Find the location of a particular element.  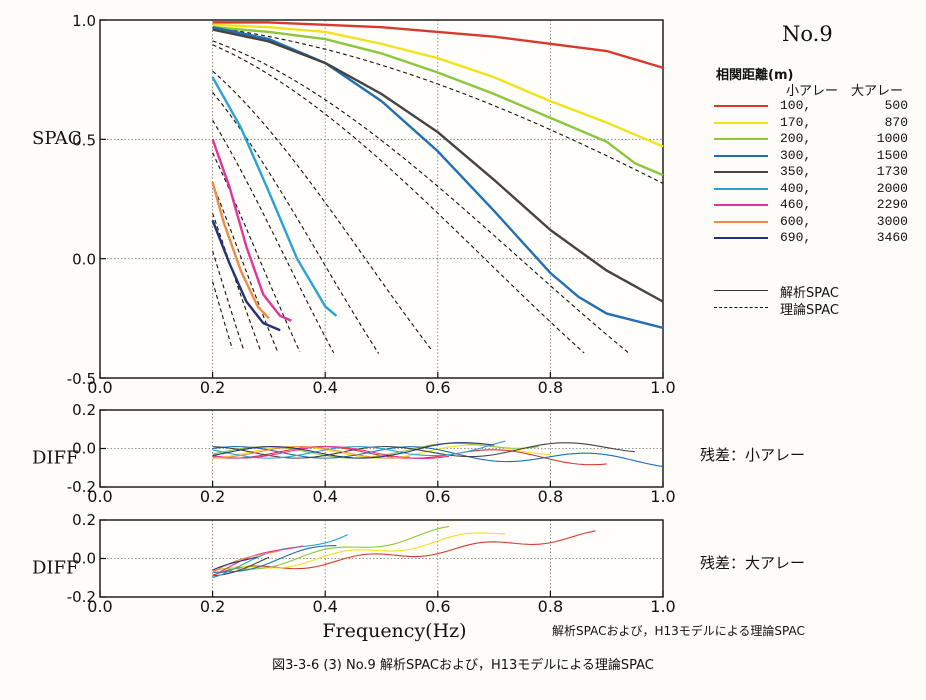

legend-large-array-distance: 3460 is located at coordinates (892, 237).